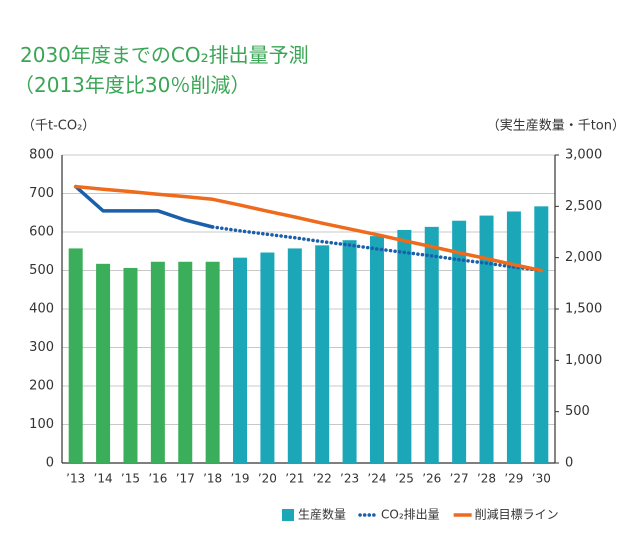  Describe the element at coordinates (103, 479) in the screenshot. I see `x-tick-label: ’14` at that location.